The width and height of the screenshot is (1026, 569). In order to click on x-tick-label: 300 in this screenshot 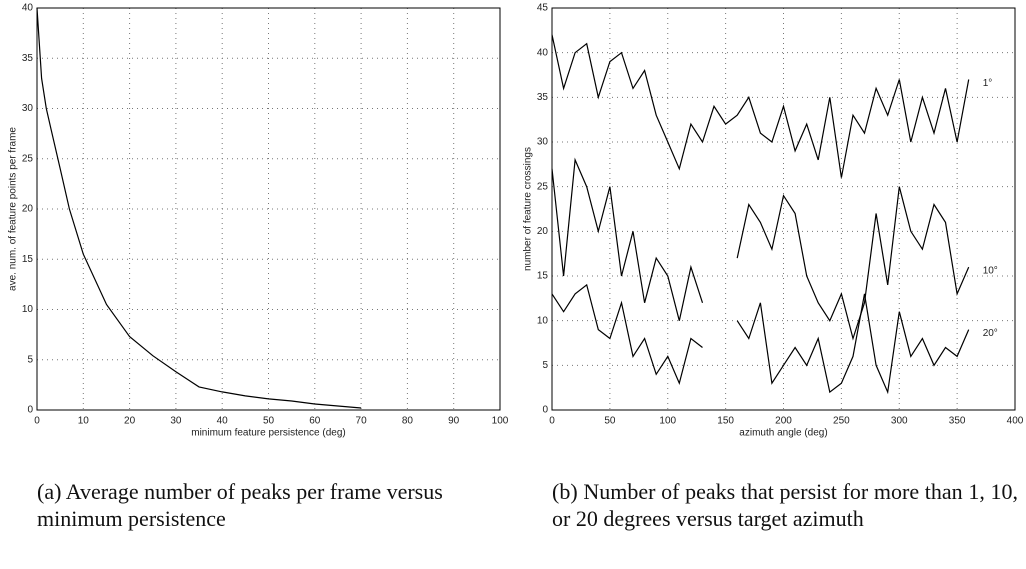, I will do `click(899, 421)`.